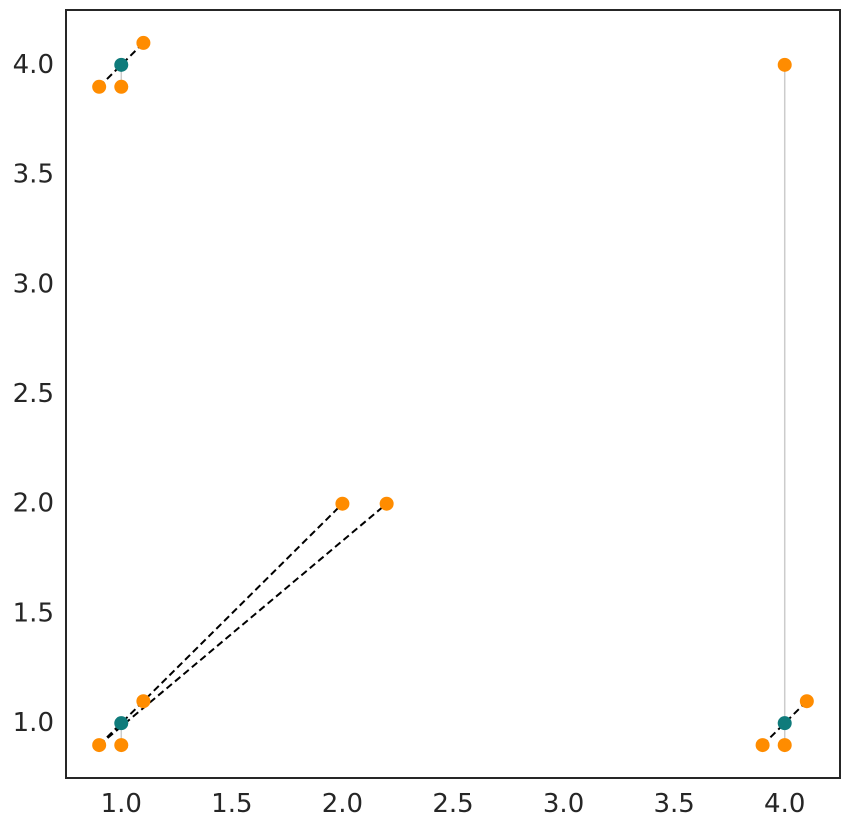  I want to click on x-tick-label: 2.5, so click(452, 804).